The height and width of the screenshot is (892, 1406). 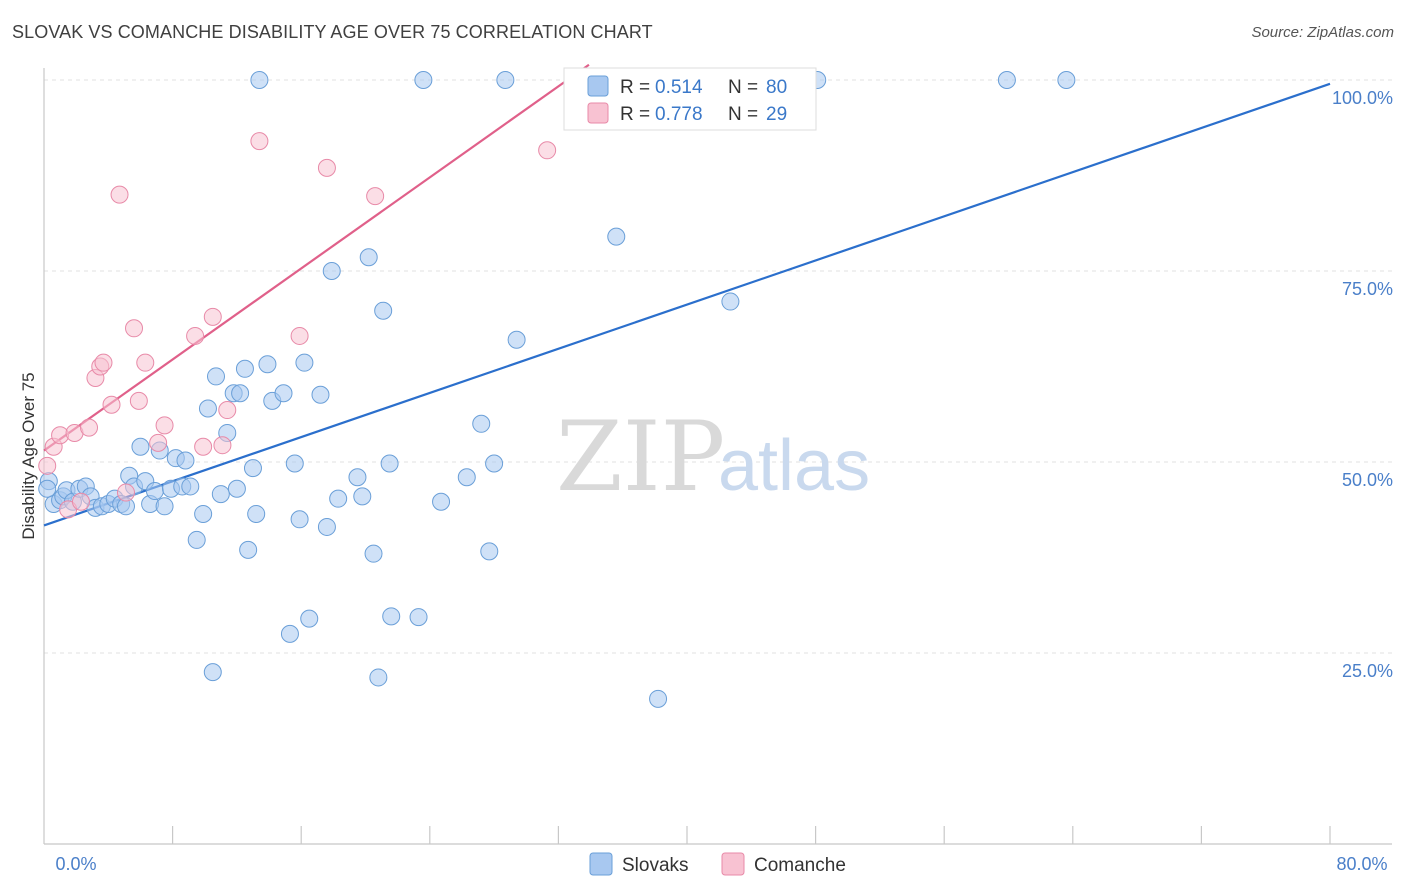 I want to click on legend-r-label-slovaks: R =, so click(x=635, y=87).